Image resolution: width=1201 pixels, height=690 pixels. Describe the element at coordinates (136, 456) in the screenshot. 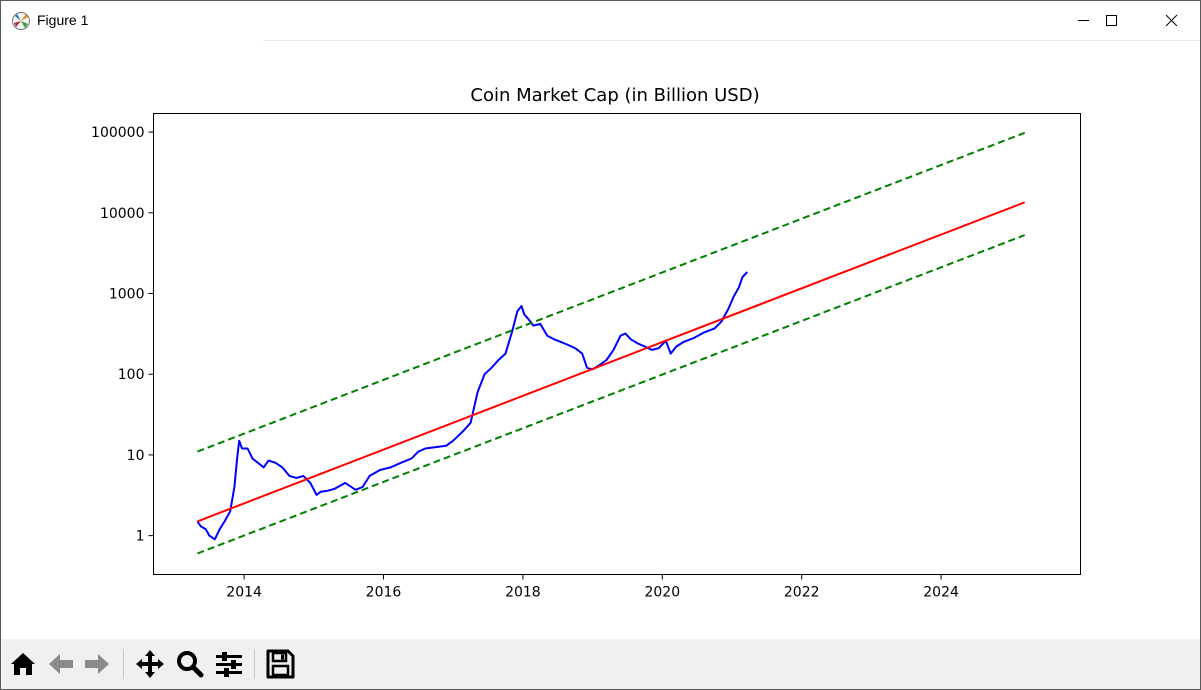

I see `y-tick-label: 10` at that location.